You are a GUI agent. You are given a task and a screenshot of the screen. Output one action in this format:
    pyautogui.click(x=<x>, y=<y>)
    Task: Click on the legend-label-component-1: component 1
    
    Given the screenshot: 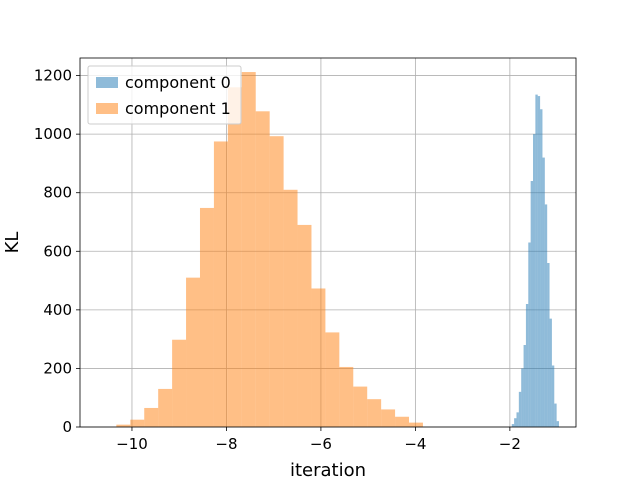 What is the action you would take?
    pyautogui.click(x=178, y=108)
    